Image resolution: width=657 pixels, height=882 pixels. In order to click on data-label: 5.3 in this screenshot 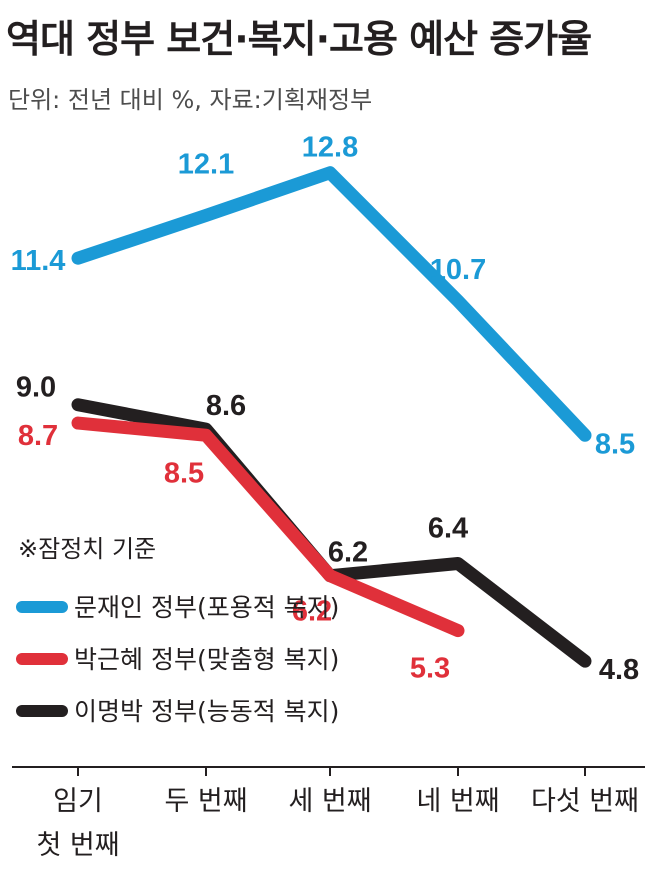, I will do `click(430, 669)`.